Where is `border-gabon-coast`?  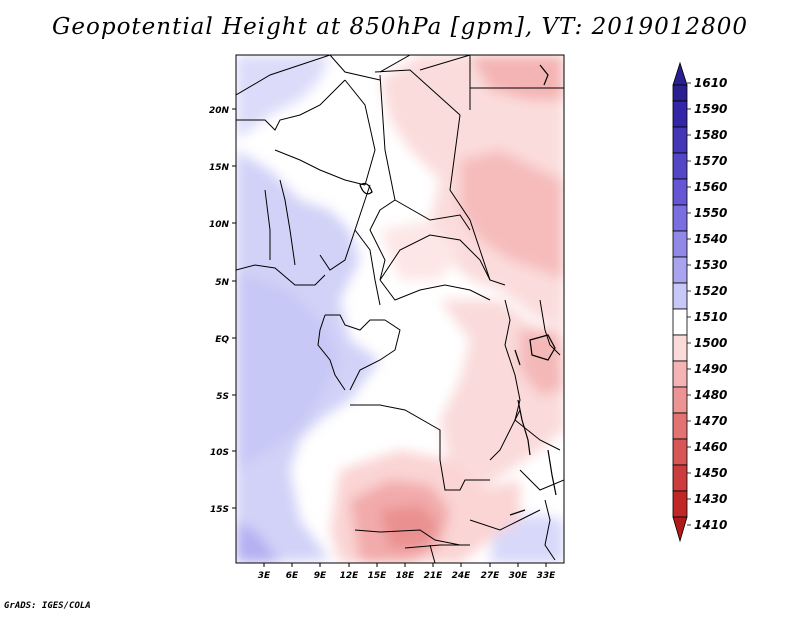
border-gabon-coast is located at coordinates (331, 352).